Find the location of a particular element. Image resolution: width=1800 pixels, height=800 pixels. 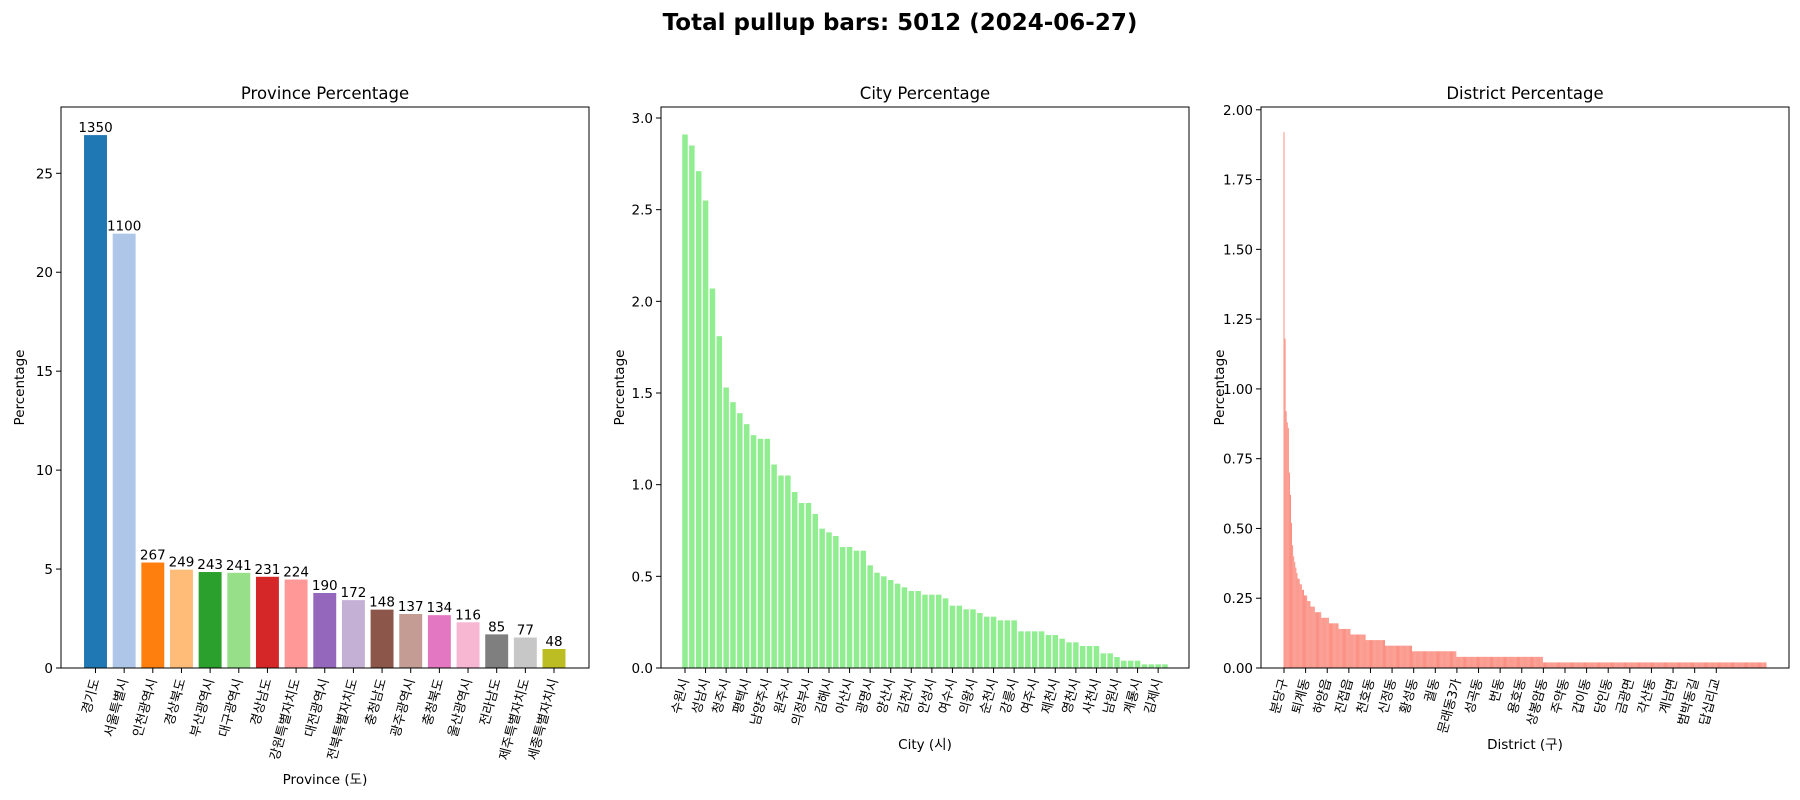

bar-count-label: 85 is located at coordinates (496, 627).